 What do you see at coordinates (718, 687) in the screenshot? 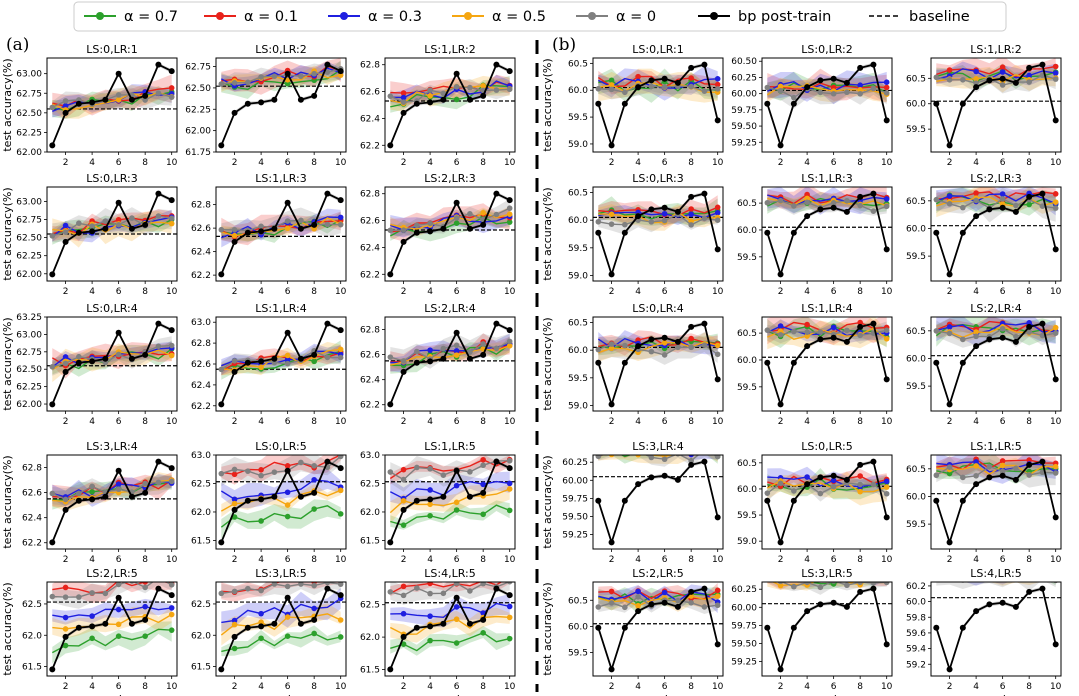
I see `xtick-label: 10` at bounding box center [718, 687].